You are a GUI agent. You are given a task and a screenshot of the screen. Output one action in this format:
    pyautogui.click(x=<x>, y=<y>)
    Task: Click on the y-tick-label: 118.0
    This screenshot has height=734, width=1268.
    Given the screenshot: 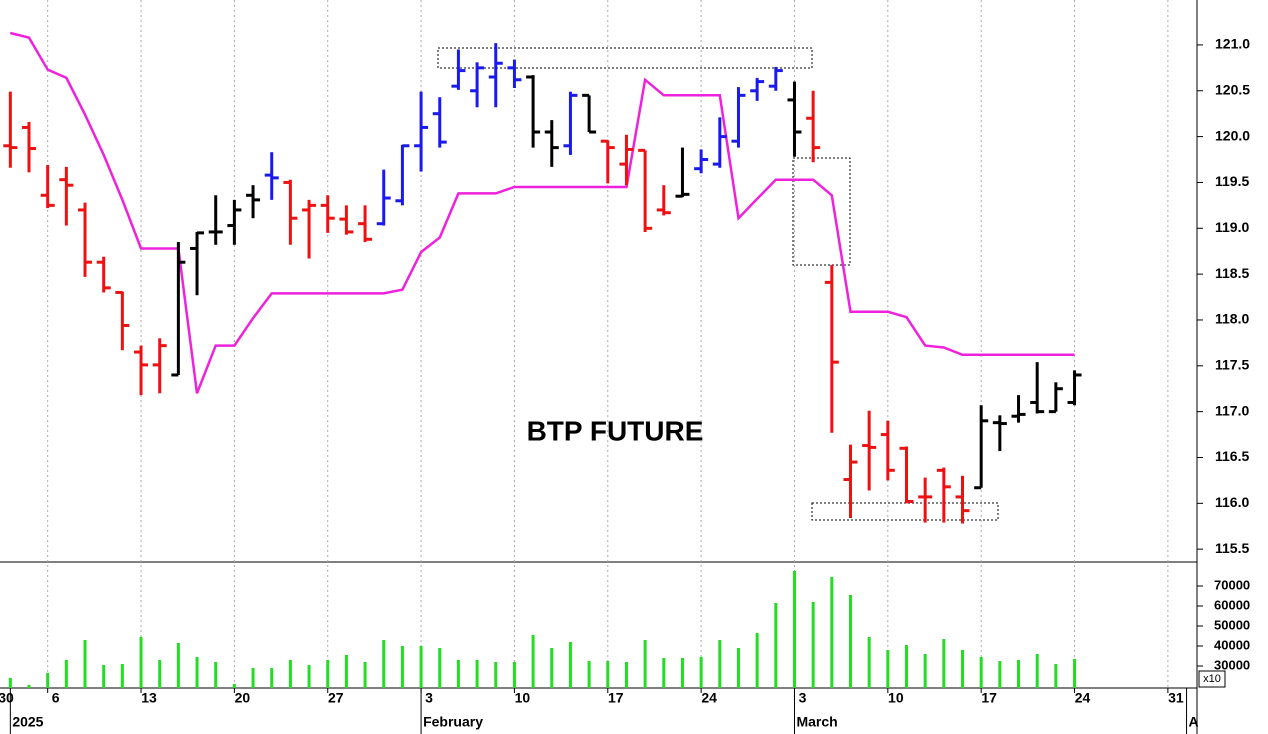 What is the action you would take?
    pyautogui.click(x=1232, y=319)
    